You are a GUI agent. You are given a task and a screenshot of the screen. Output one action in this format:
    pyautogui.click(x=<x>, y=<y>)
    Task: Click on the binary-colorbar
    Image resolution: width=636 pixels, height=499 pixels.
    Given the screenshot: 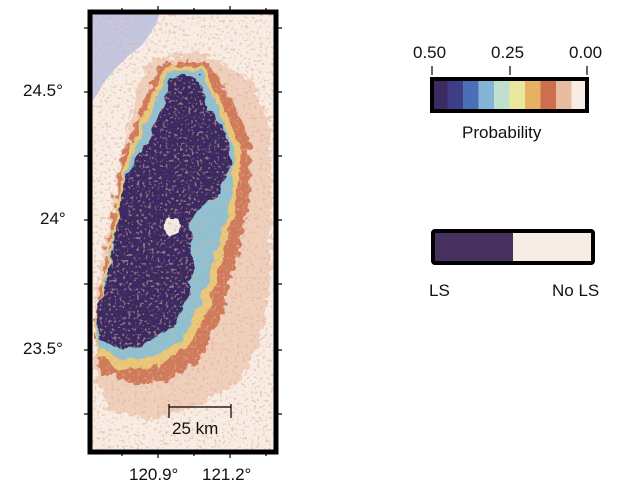 What is the action you would take?
    pyautogui.click(x=513, y=247)
    